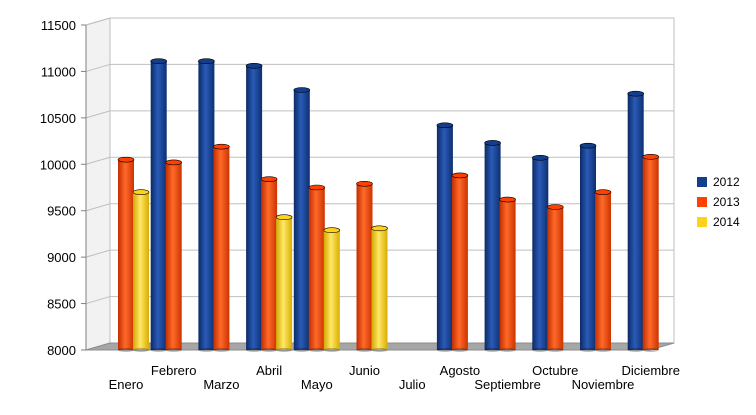 Image resolution: width=756 pixels, height=415 pixels. Describe the element at coordinates (718, 202) in the screenshot. I see `legend-item-2013: 2013` at that location.